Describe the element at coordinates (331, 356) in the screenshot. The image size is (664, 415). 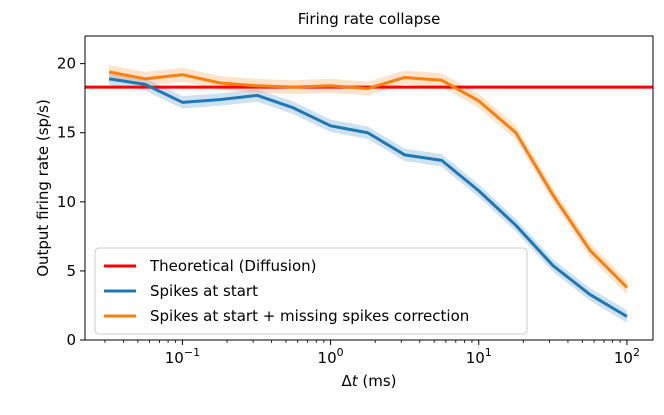
I see `x-tick-label: 10⁰` at that location.